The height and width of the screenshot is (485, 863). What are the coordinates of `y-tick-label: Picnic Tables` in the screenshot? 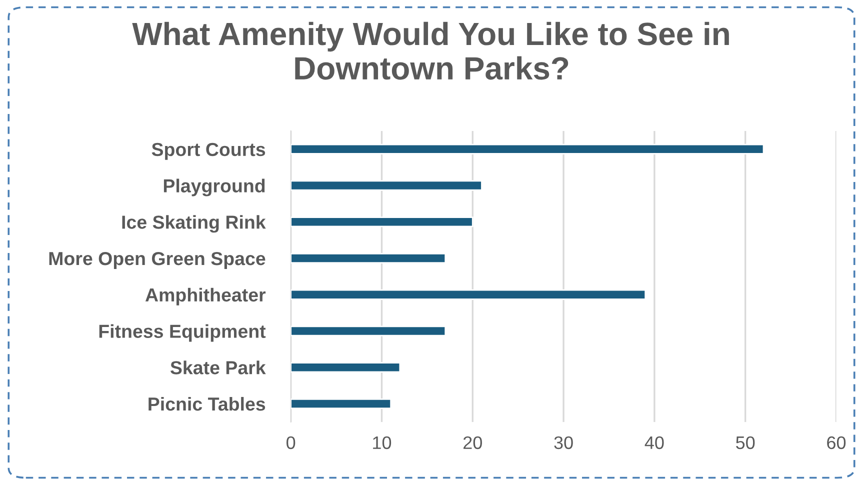 It's located at (207, 403).